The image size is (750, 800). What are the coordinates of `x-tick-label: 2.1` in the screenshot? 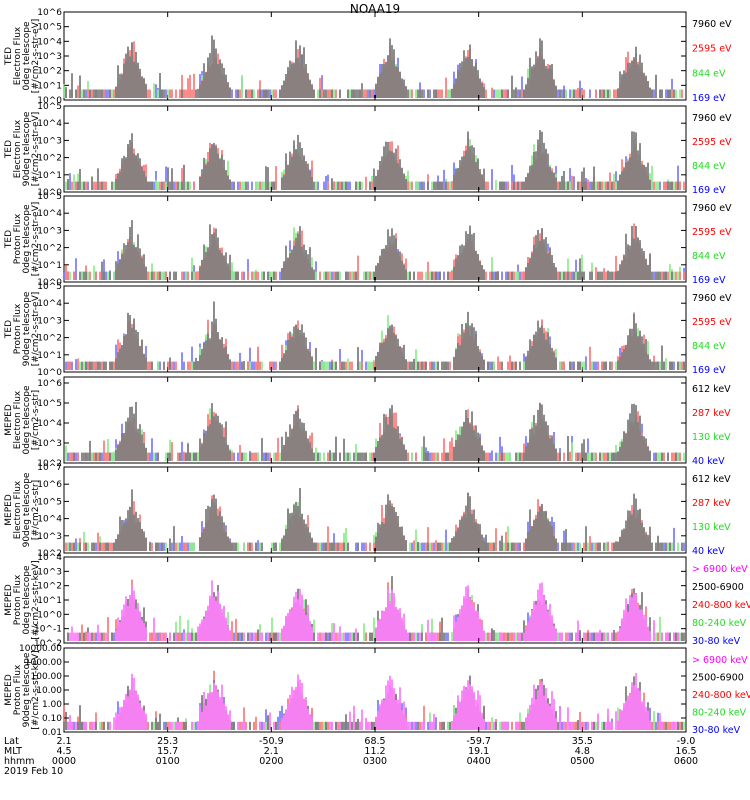 It's located at (271, 751).